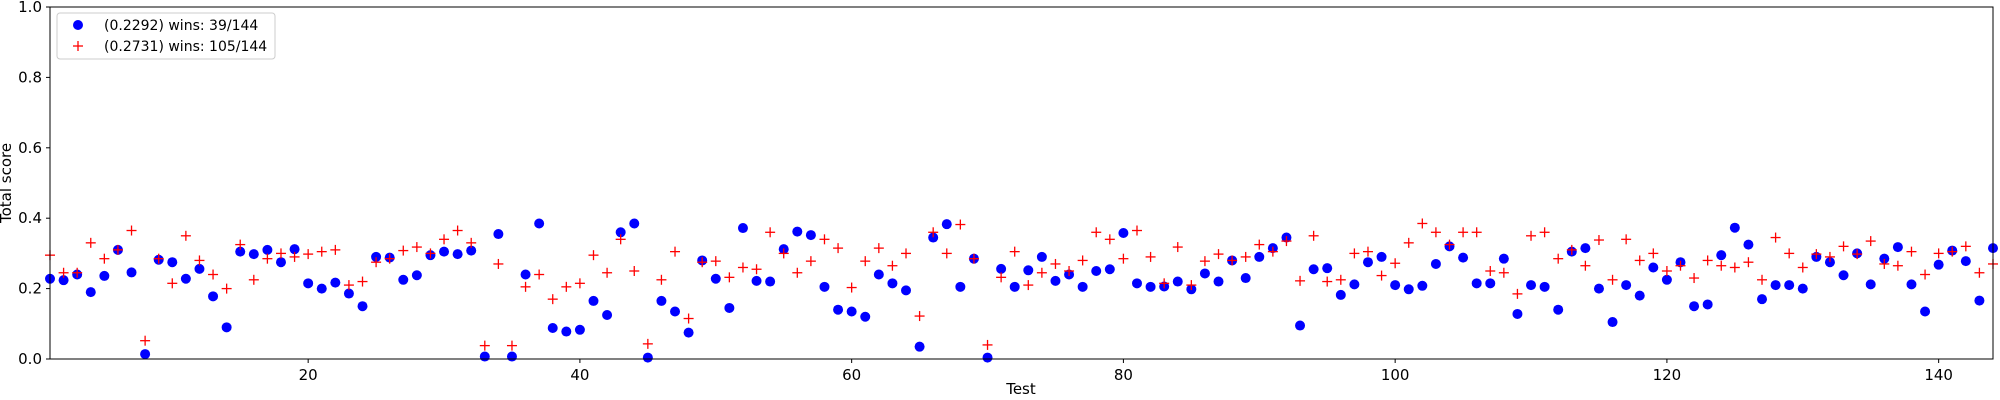 This screenshot has width=2000, height=400. Describe the element at coordinates (30, 289) in the screenshot. I see `y-tick-label: 0.2` at that location.